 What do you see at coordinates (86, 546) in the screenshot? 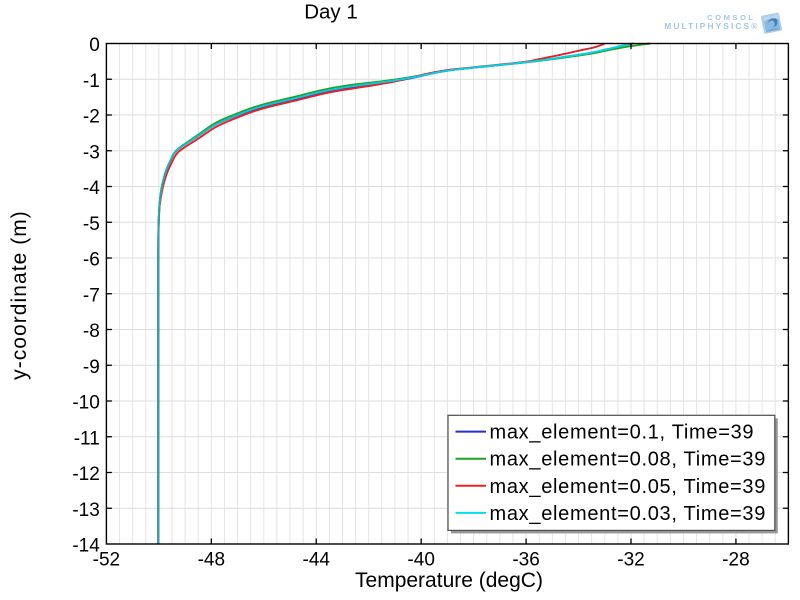
I see `svg-text: -14` at bounding box center [86, 546].